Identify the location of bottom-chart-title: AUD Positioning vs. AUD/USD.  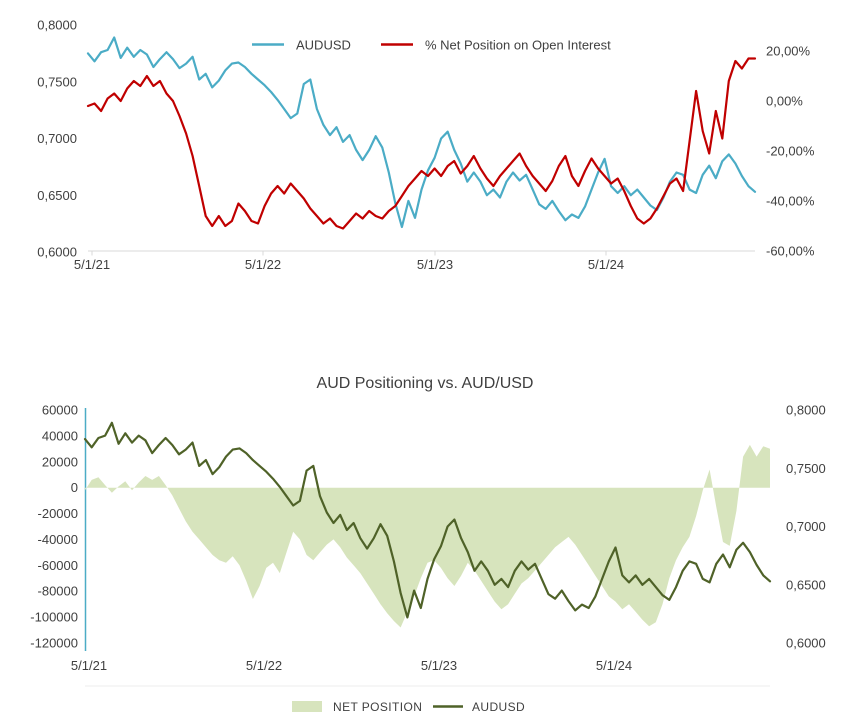
(425, 383).